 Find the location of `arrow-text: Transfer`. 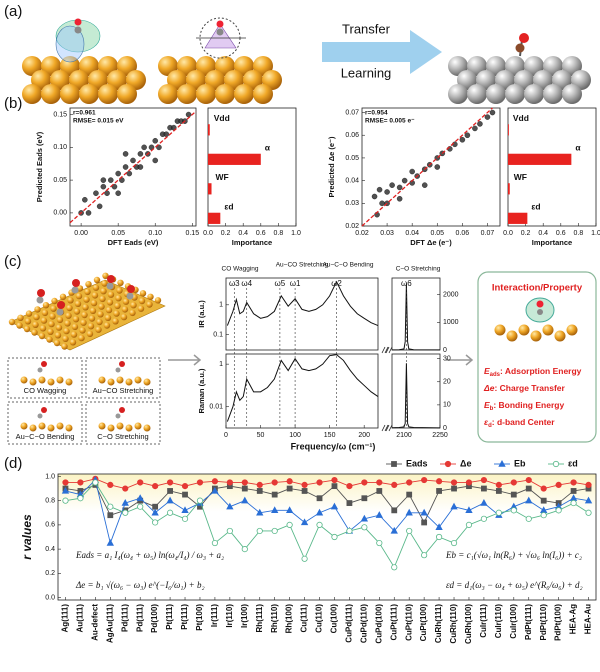

arrow-text: Transfer is located at coordinates (366, 28).